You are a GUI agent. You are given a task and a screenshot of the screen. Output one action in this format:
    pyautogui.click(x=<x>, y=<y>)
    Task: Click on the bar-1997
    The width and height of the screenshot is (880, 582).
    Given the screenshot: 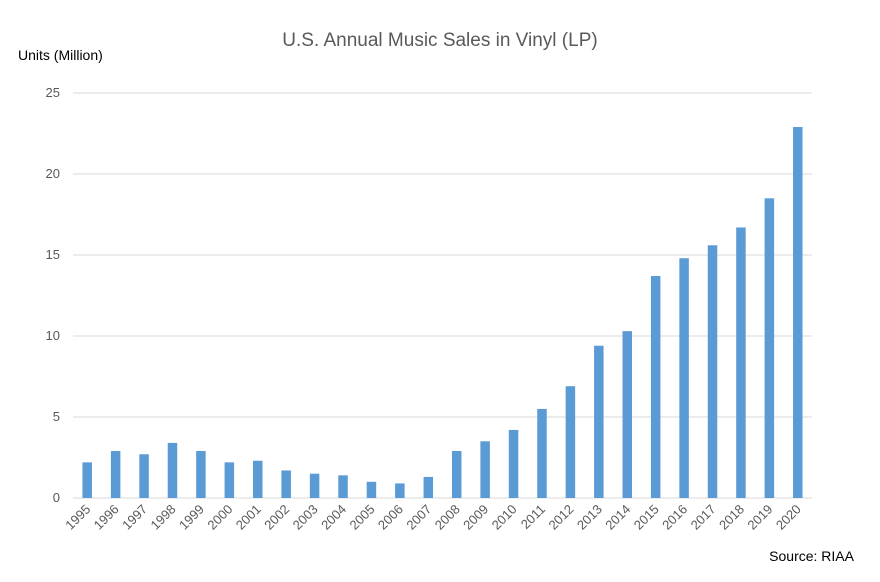 What is the action you would take?
    pyautogui.click(x=144, y=476)
    